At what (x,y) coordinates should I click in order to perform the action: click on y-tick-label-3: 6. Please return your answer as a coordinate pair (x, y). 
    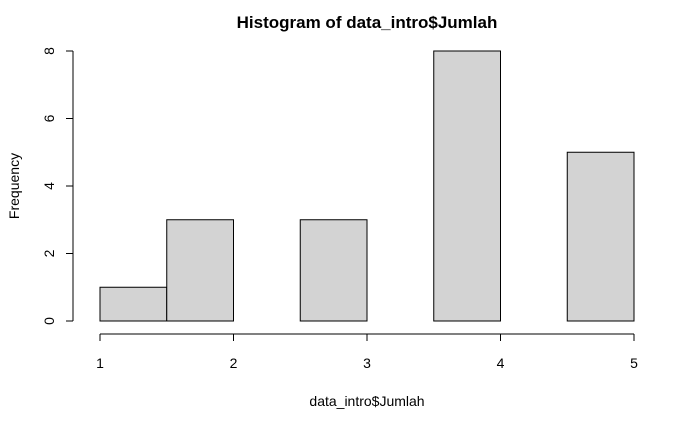
    Looking at the image, I should click on (49, 118).